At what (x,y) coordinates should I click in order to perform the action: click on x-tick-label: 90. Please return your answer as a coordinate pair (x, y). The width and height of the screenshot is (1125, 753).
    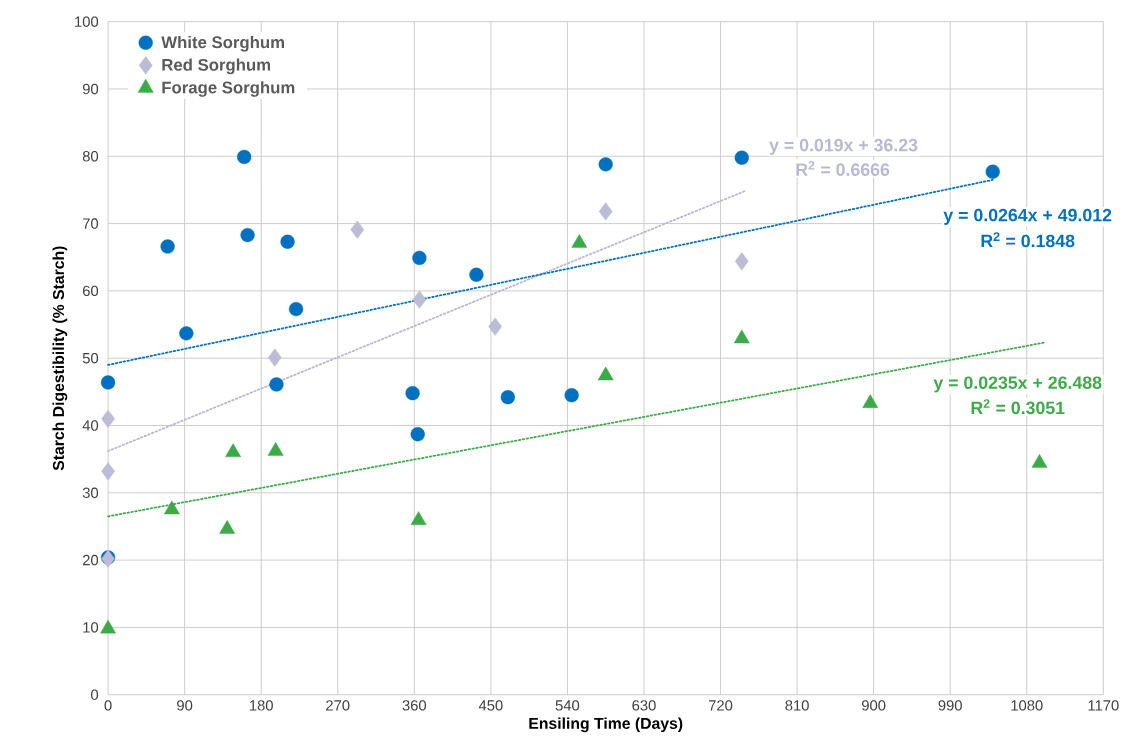
    Looking at the image, I should click on (185, 705).